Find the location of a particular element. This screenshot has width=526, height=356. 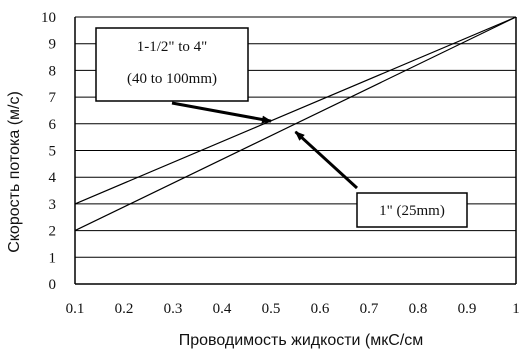

x-tick-label: 0.1 is located at coordinates (75, 309).